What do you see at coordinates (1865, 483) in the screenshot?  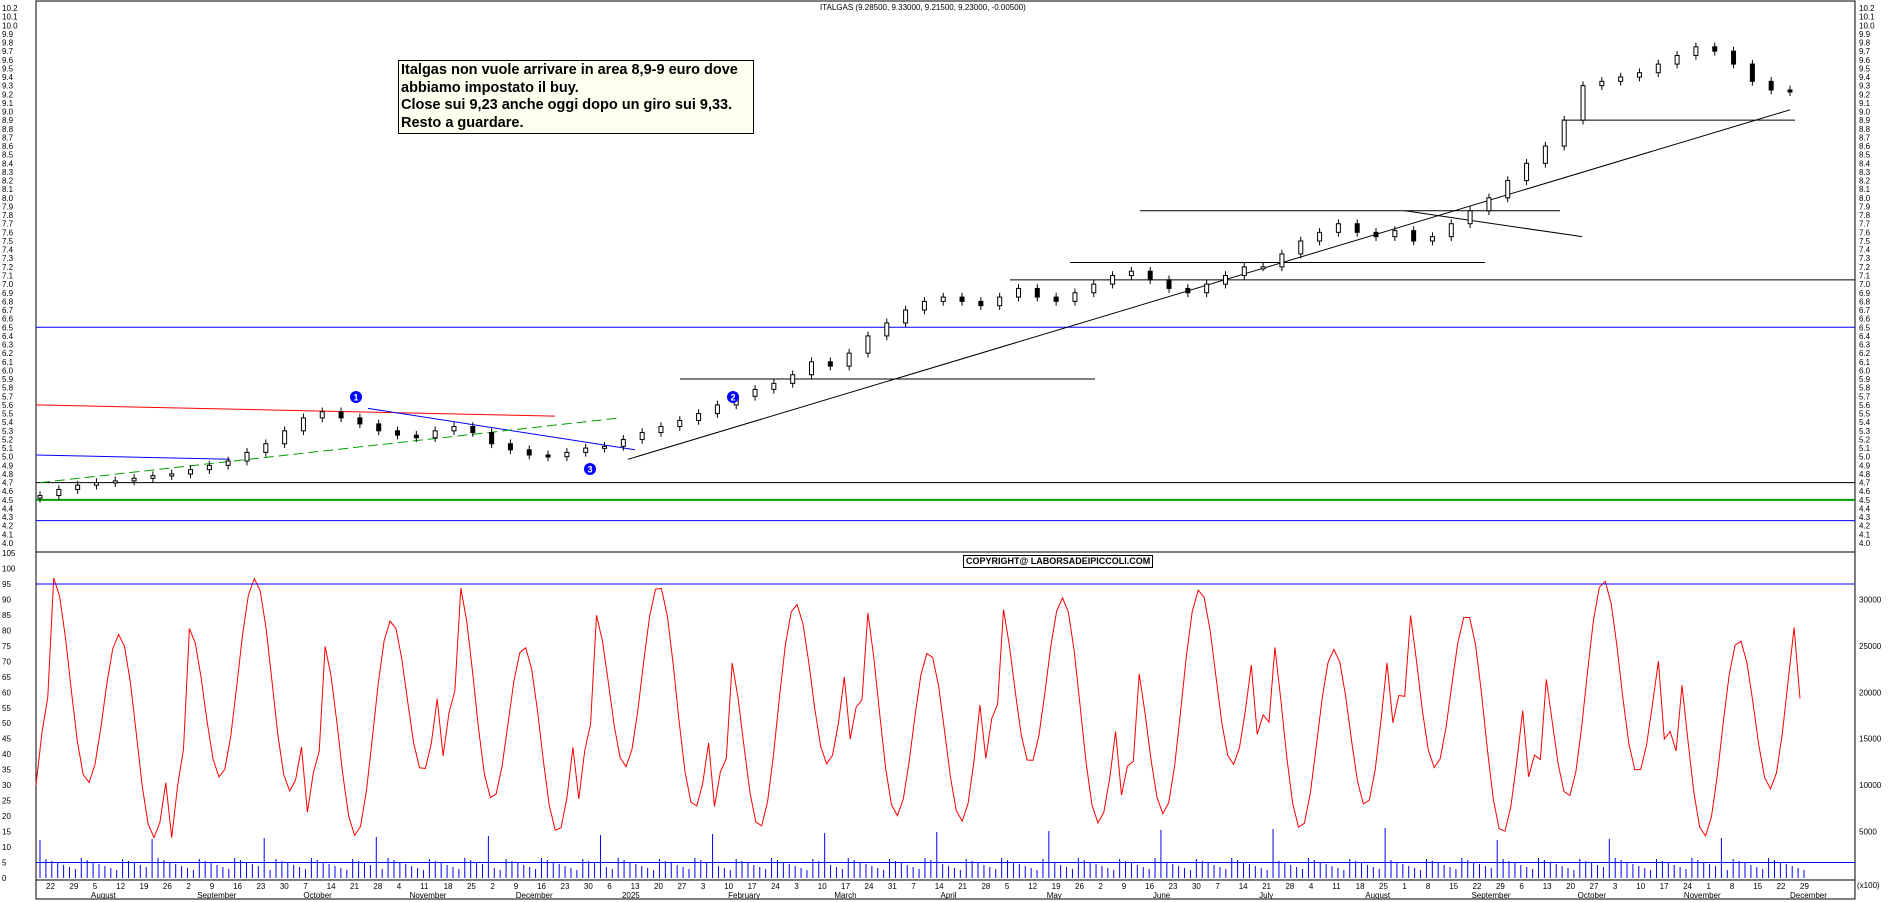 I see `price-tick-right: 4.7` at bounding box center [1865, 483].